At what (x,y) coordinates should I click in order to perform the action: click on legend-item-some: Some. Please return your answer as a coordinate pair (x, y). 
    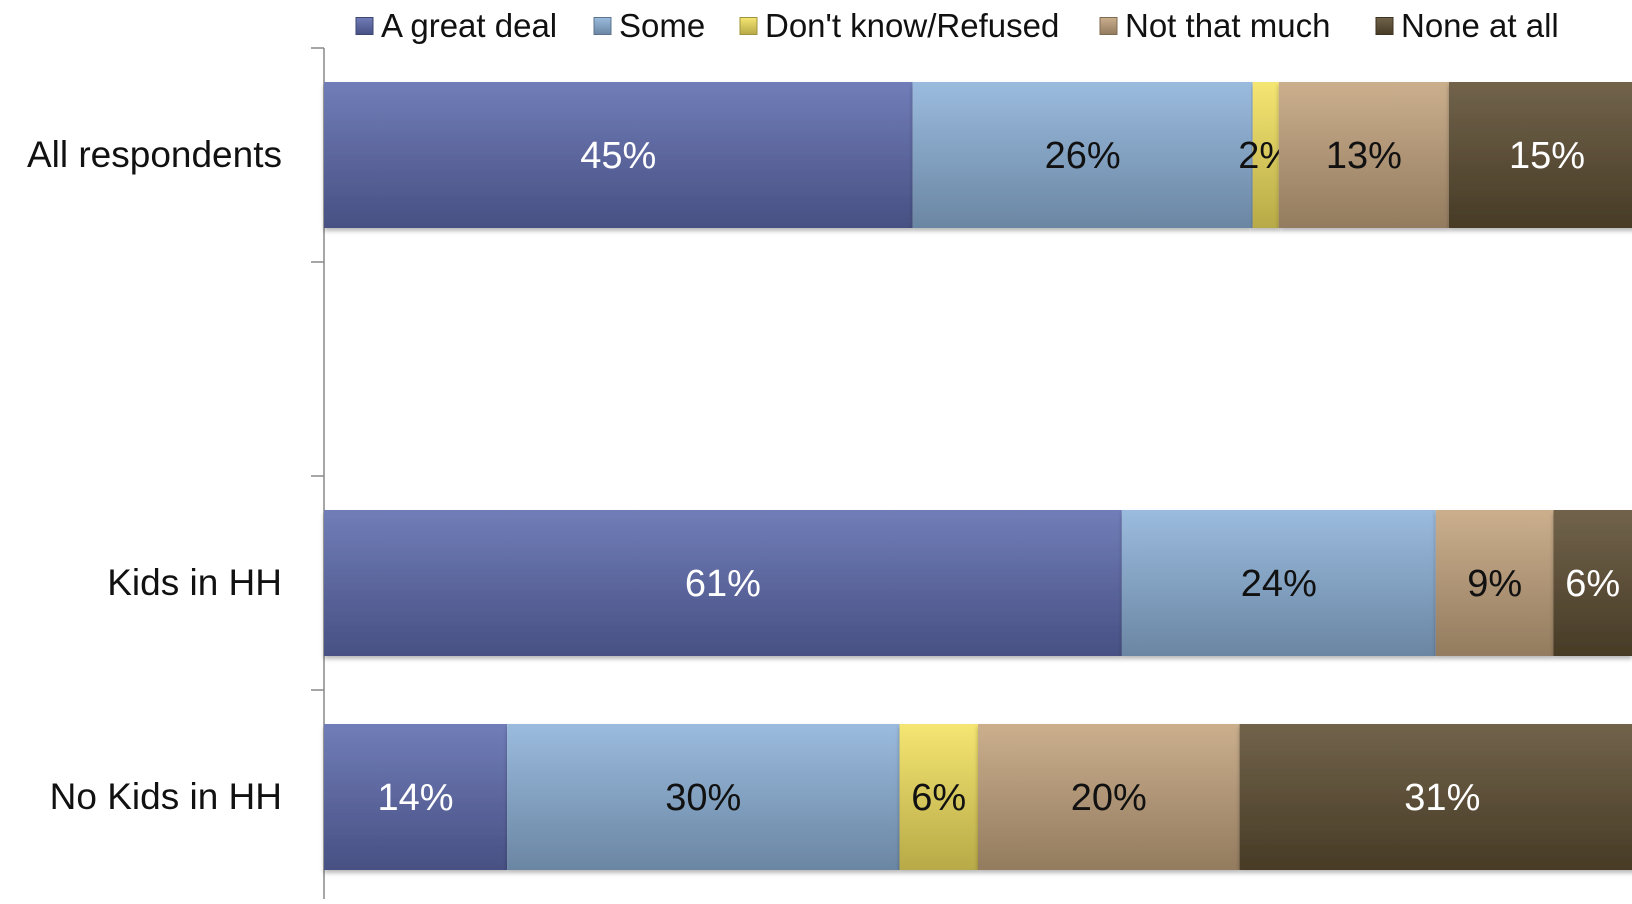
    Looking at the image, I should click on (649, 25).